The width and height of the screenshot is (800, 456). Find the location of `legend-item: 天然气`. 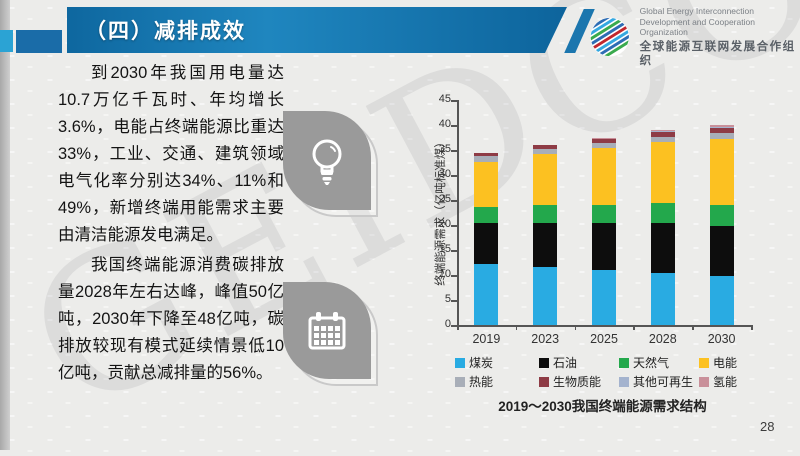

legend-item: 天然气 is located at coordinates (644, 362).